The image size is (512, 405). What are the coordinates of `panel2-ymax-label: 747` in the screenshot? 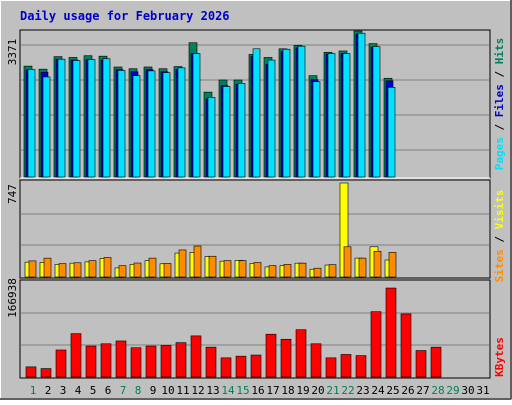 It's located at (12, 194).